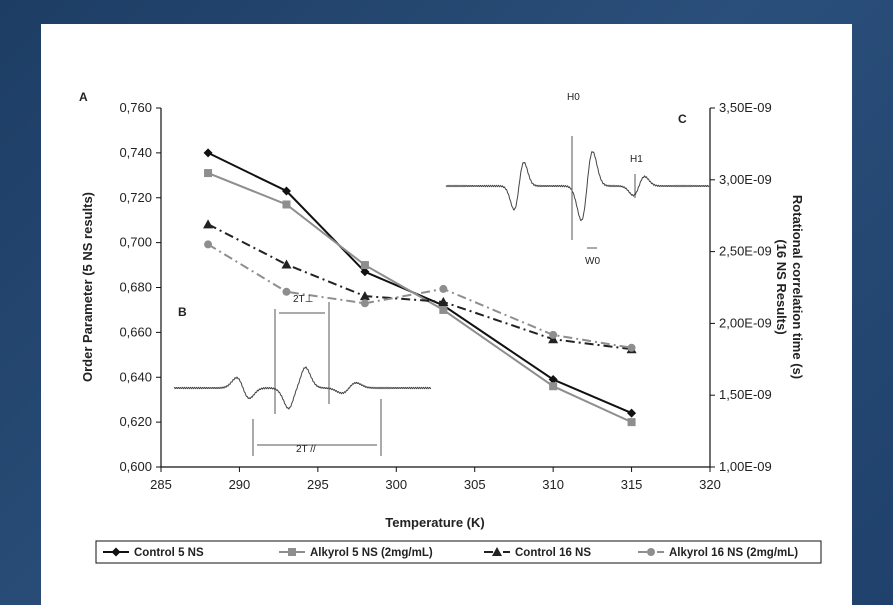 This screenshot has height=605, width=893. What do you see at coordinates (182, 312) in the screenshot?
I see `panel-label-b: B` at bounding box center [182, 312].